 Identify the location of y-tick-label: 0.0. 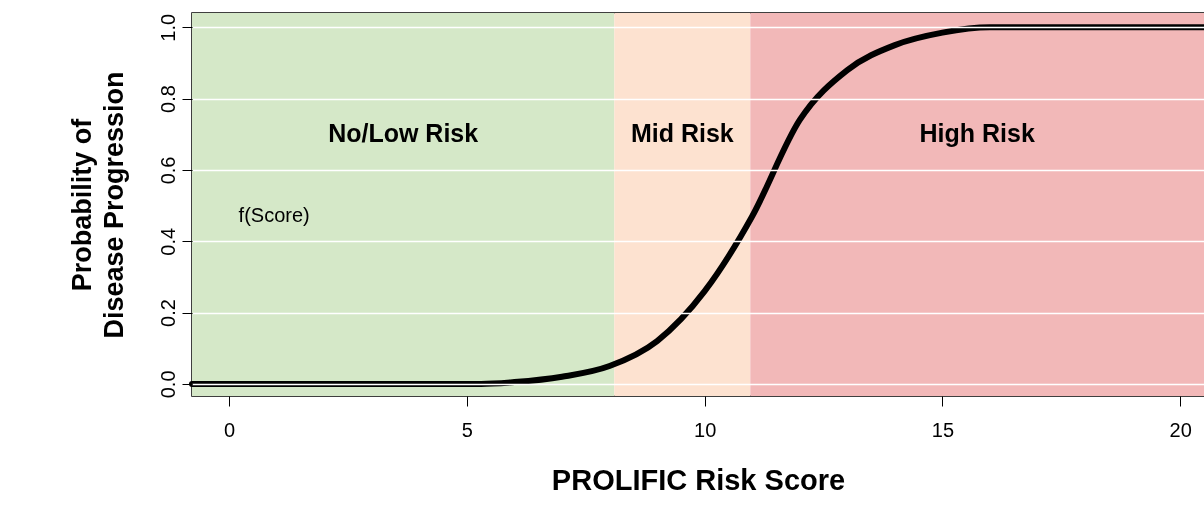
(167, 384).